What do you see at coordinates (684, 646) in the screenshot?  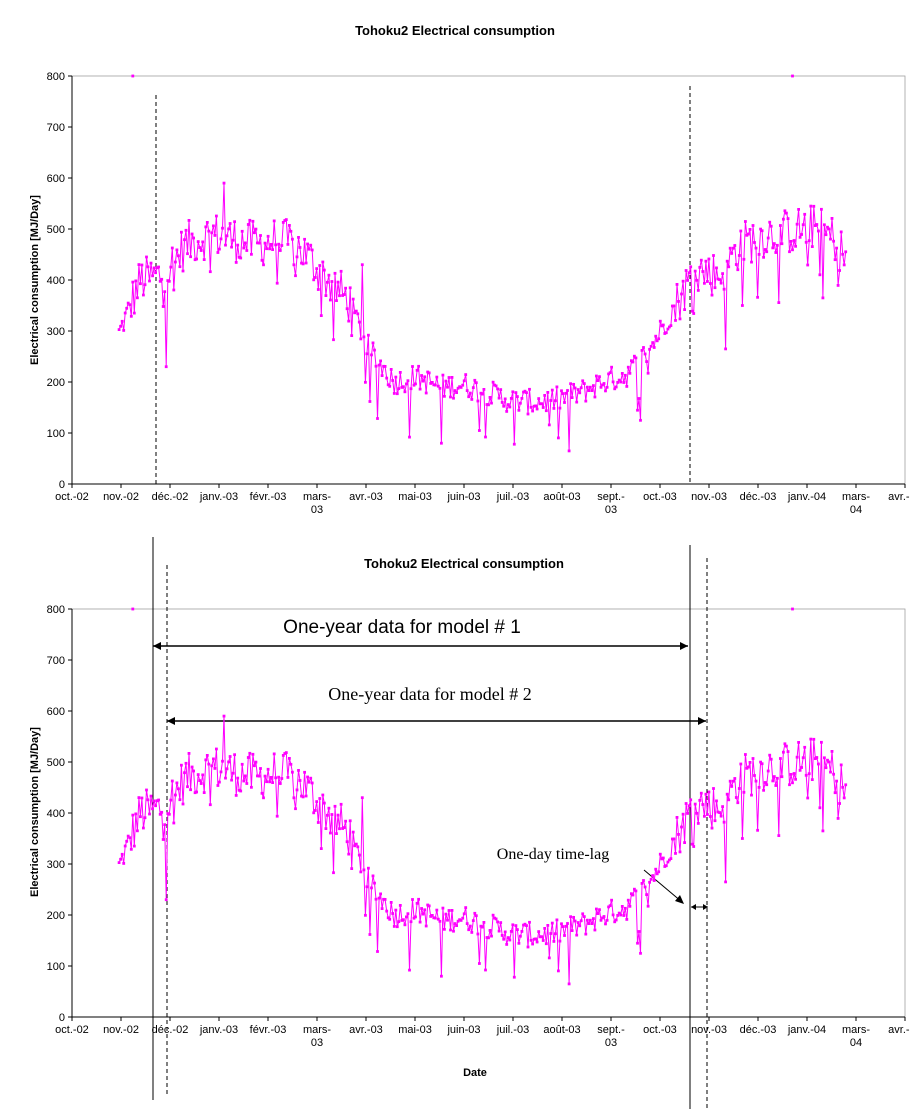 I see `model1-arrow-right-head` at bounding box center [684, 646].